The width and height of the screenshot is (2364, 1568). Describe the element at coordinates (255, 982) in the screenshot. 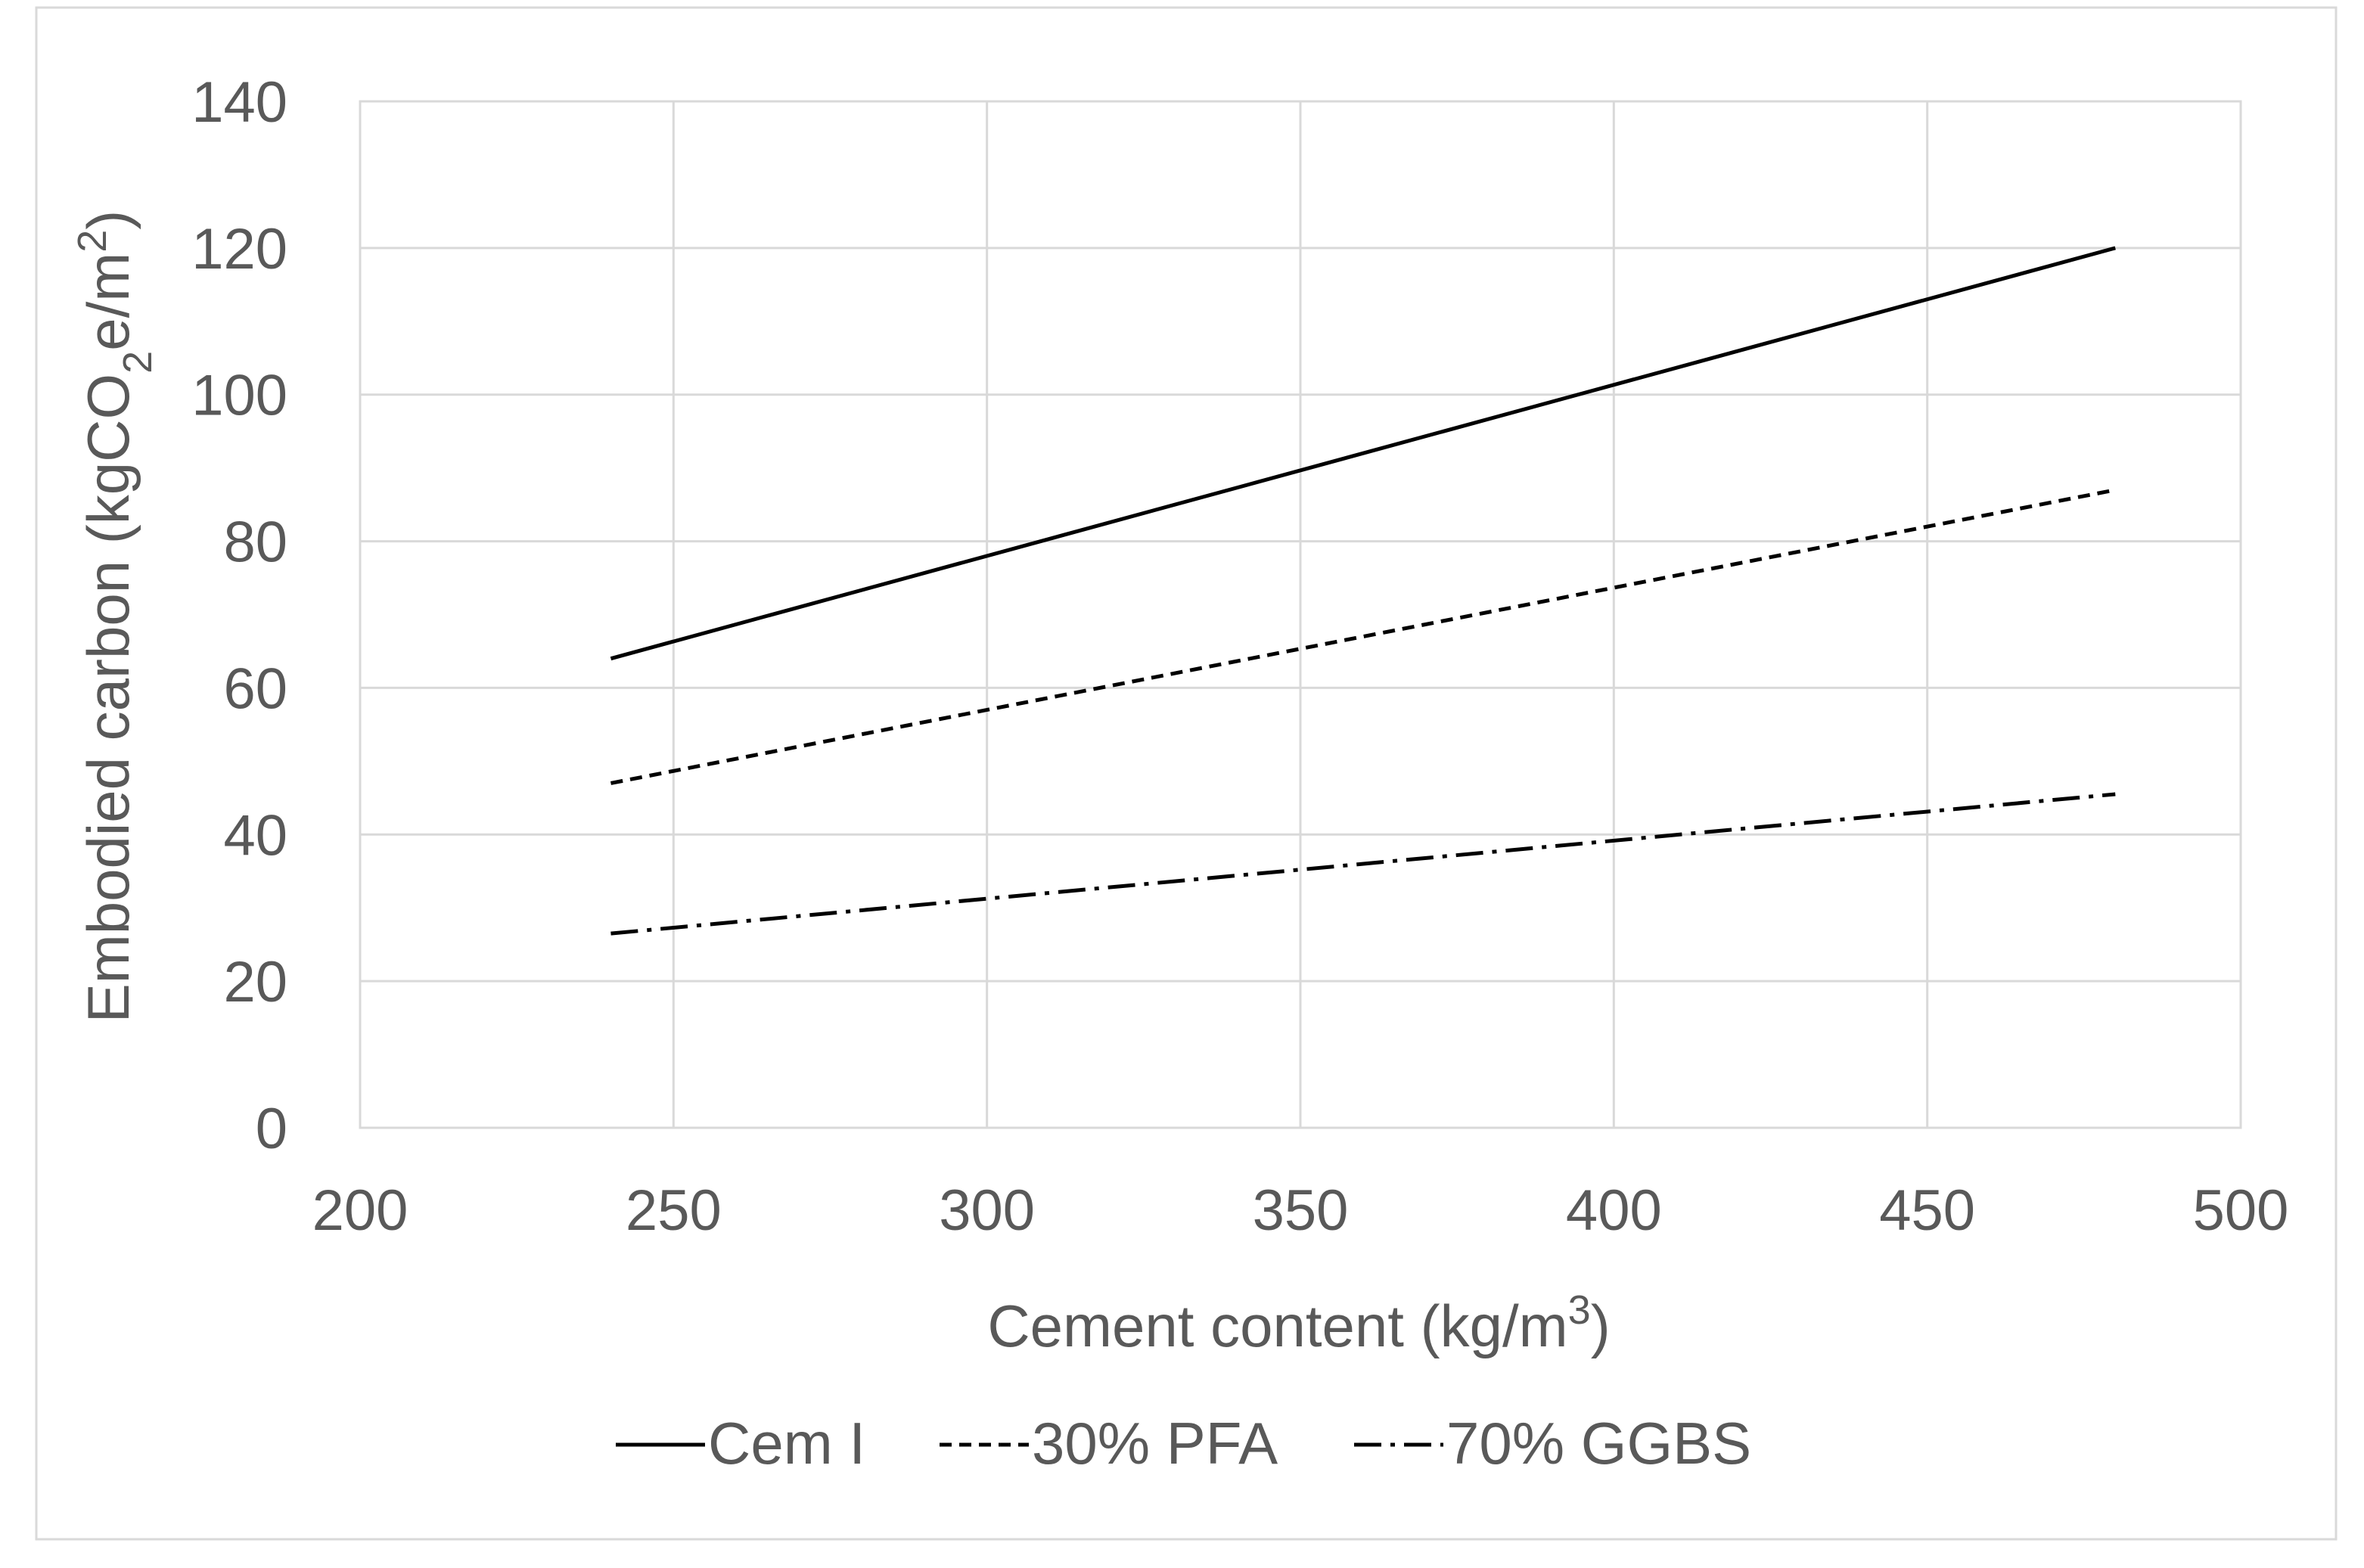

I see `y-tick-label: 20` at that location.